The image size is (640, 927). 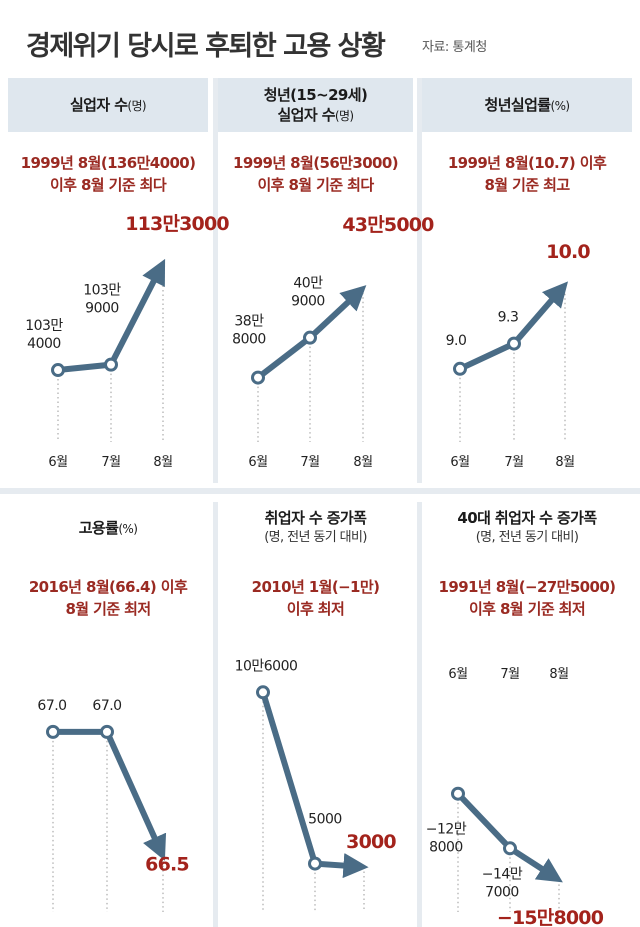 I want to click on record-note: 1991년 8월(−27만5000) 이후 8월 기준 최저, so click(x=527, y=598).